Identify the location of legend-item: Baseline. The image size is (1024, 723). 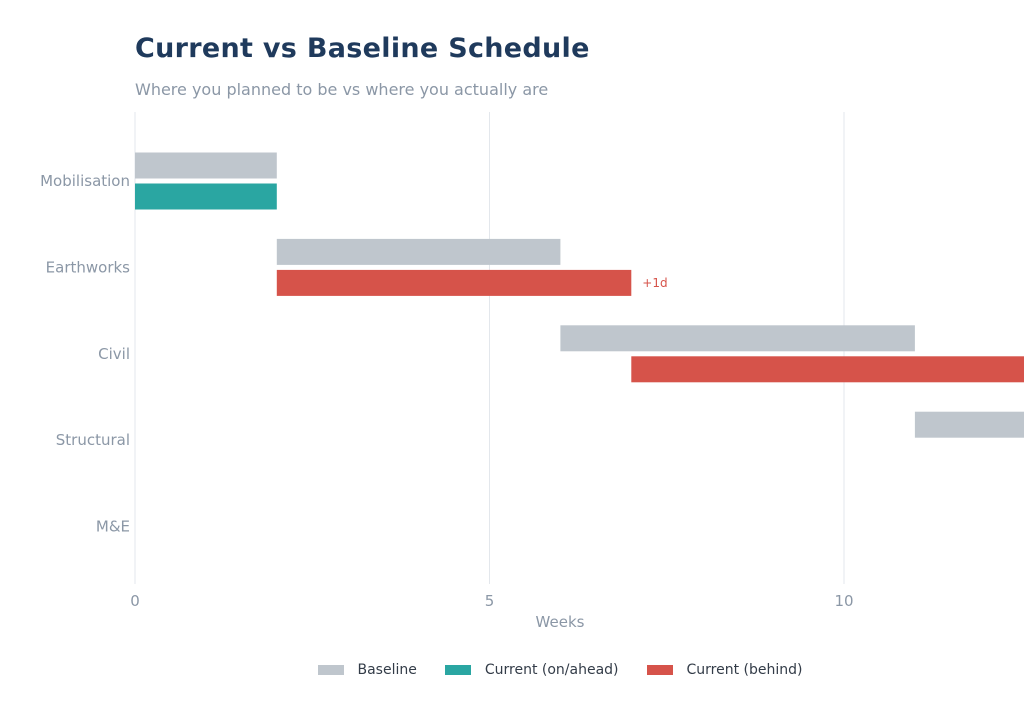
(367, 670).